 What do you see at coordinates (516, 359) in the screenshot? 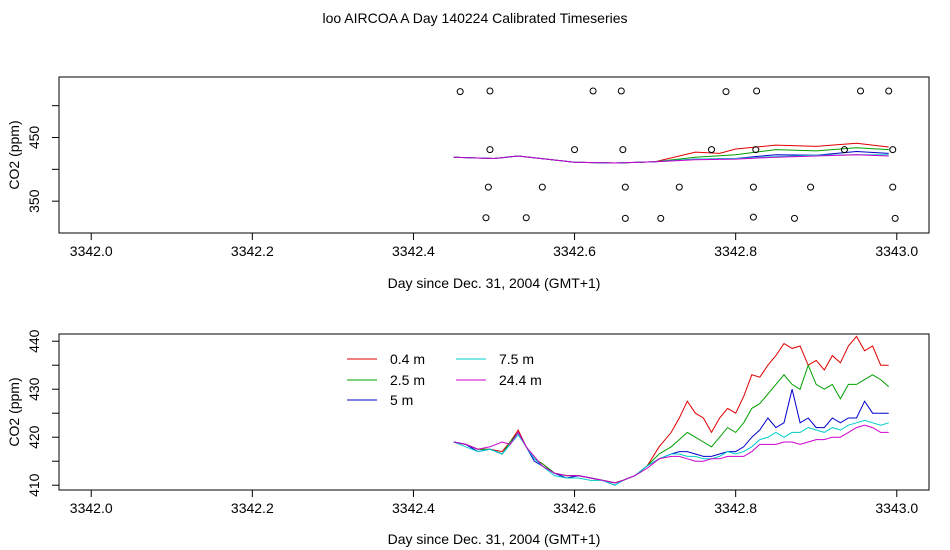
I see `legend-label-7-5-m: 7.5 m` at bounding box center [516, 359].